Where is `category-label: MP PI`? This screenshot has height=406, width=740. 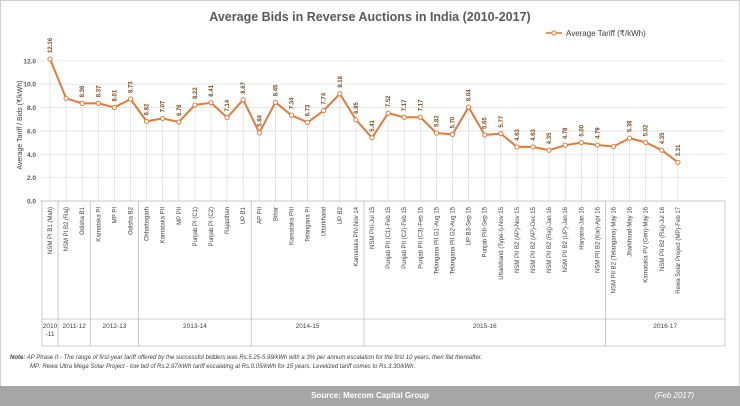
category-label: MP PI is located at coordinates (115, 215).